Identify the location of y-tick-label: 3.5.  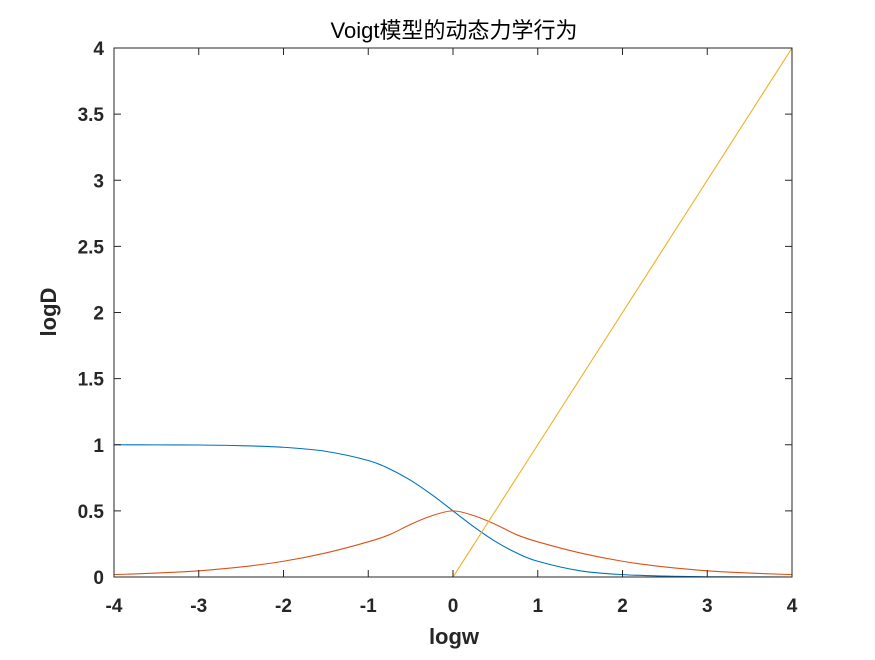
(91, 115).